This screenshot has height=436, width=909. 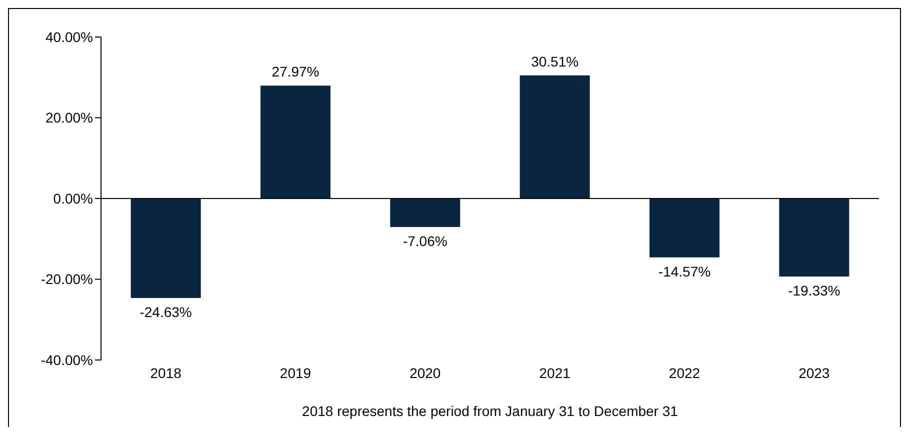 What do you see at coordinates (684, 372) in the screenshot?
I see `x-tick-label: 2022` at bounding box center [684, 372].